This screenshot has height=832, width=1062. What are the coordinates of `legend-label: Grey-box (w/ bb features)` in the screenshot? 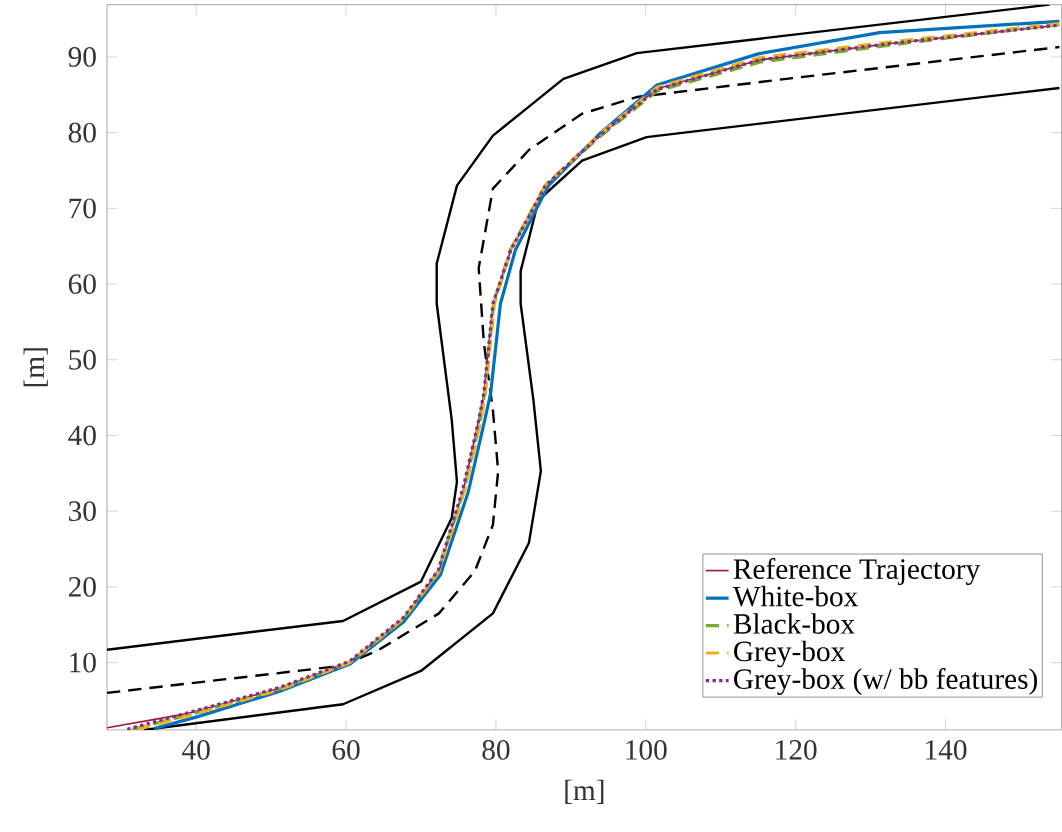 It's located at (886, 682).